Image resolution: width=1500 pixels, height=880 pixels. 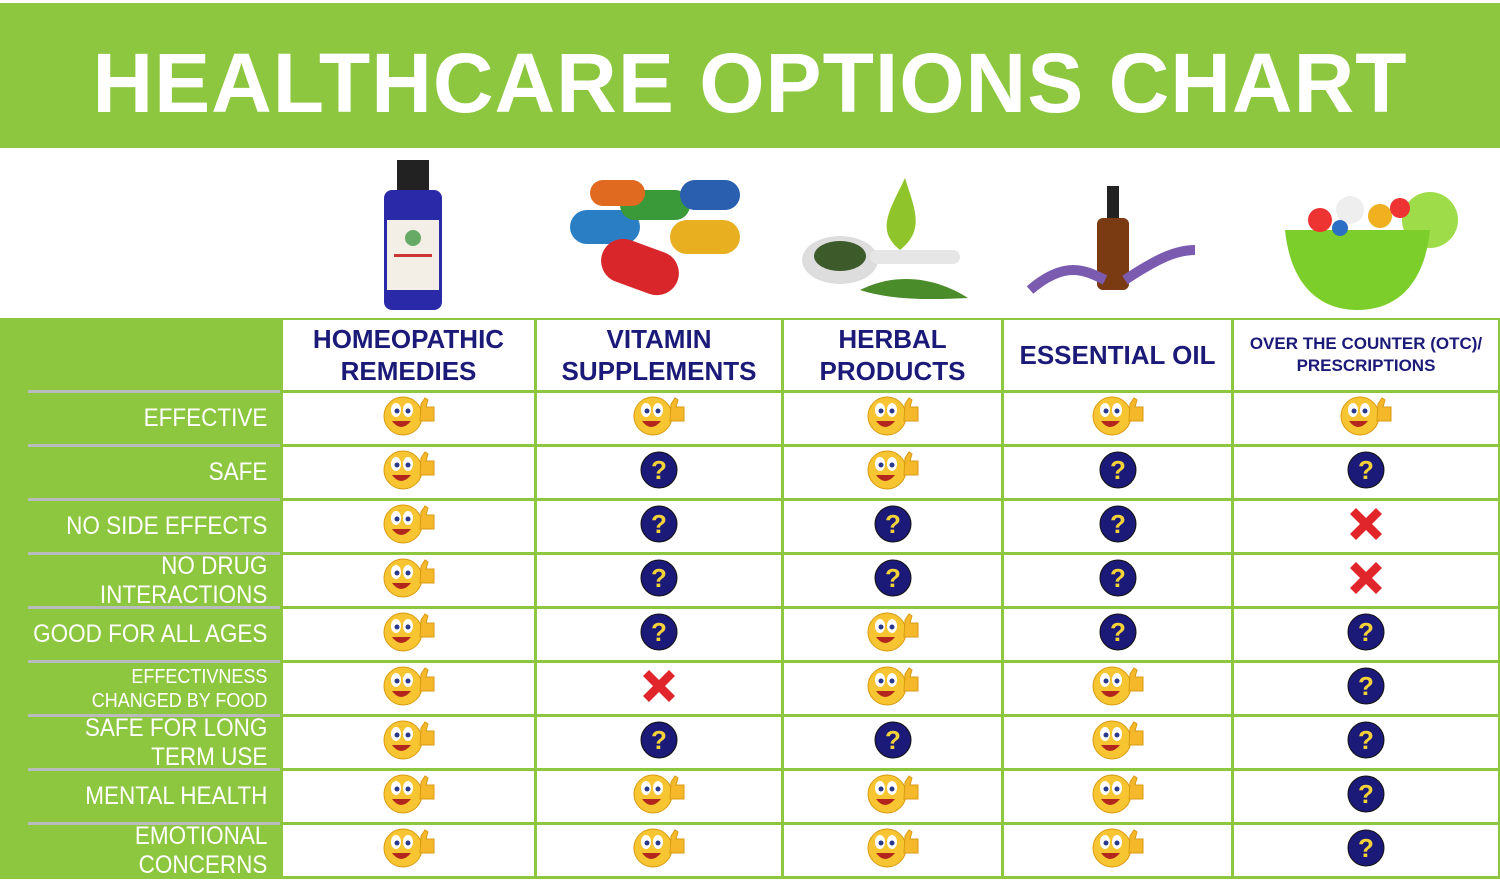 I want to click on column-header: HOMEOPATHIC REMEDIES, so click(x=408, y=355).